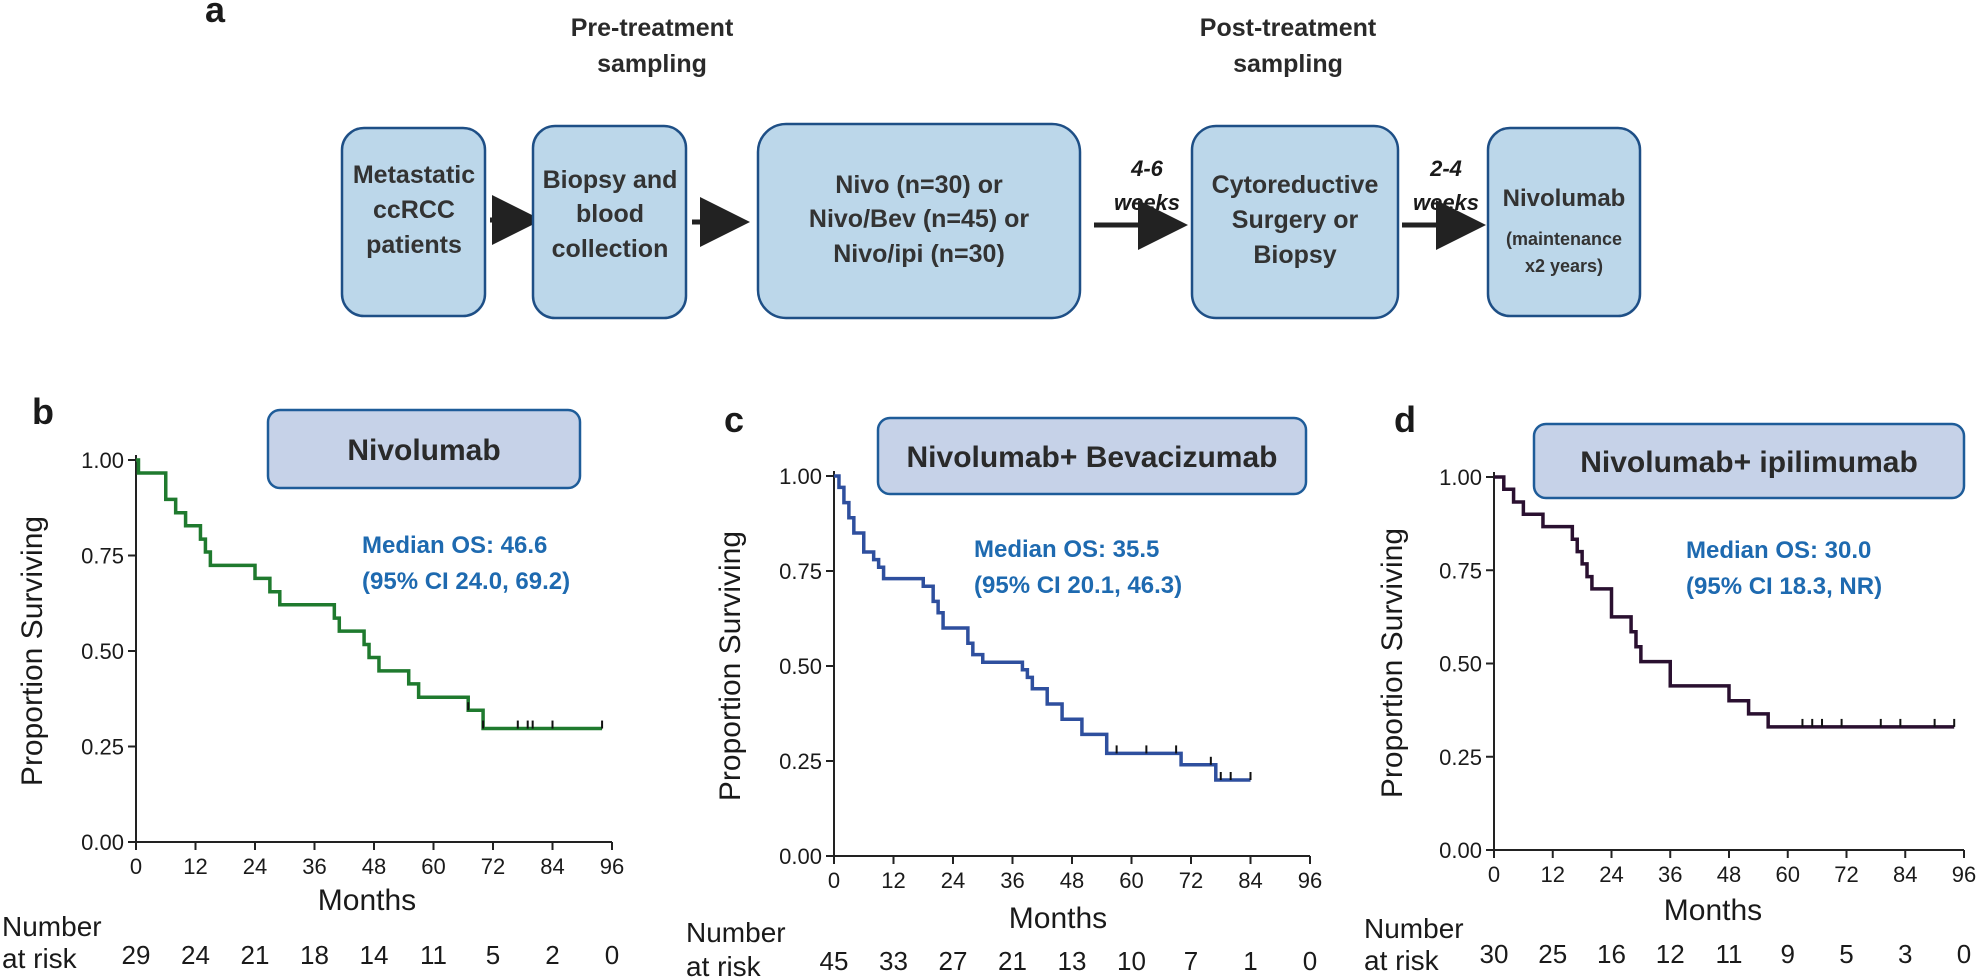 The image size is (1976, 980). What do you see at coordinates (919, 185) in the screenshot?
I see `flow-box-treatment-line1: Nivo (n=30) or` at bounding box center [919, 185].